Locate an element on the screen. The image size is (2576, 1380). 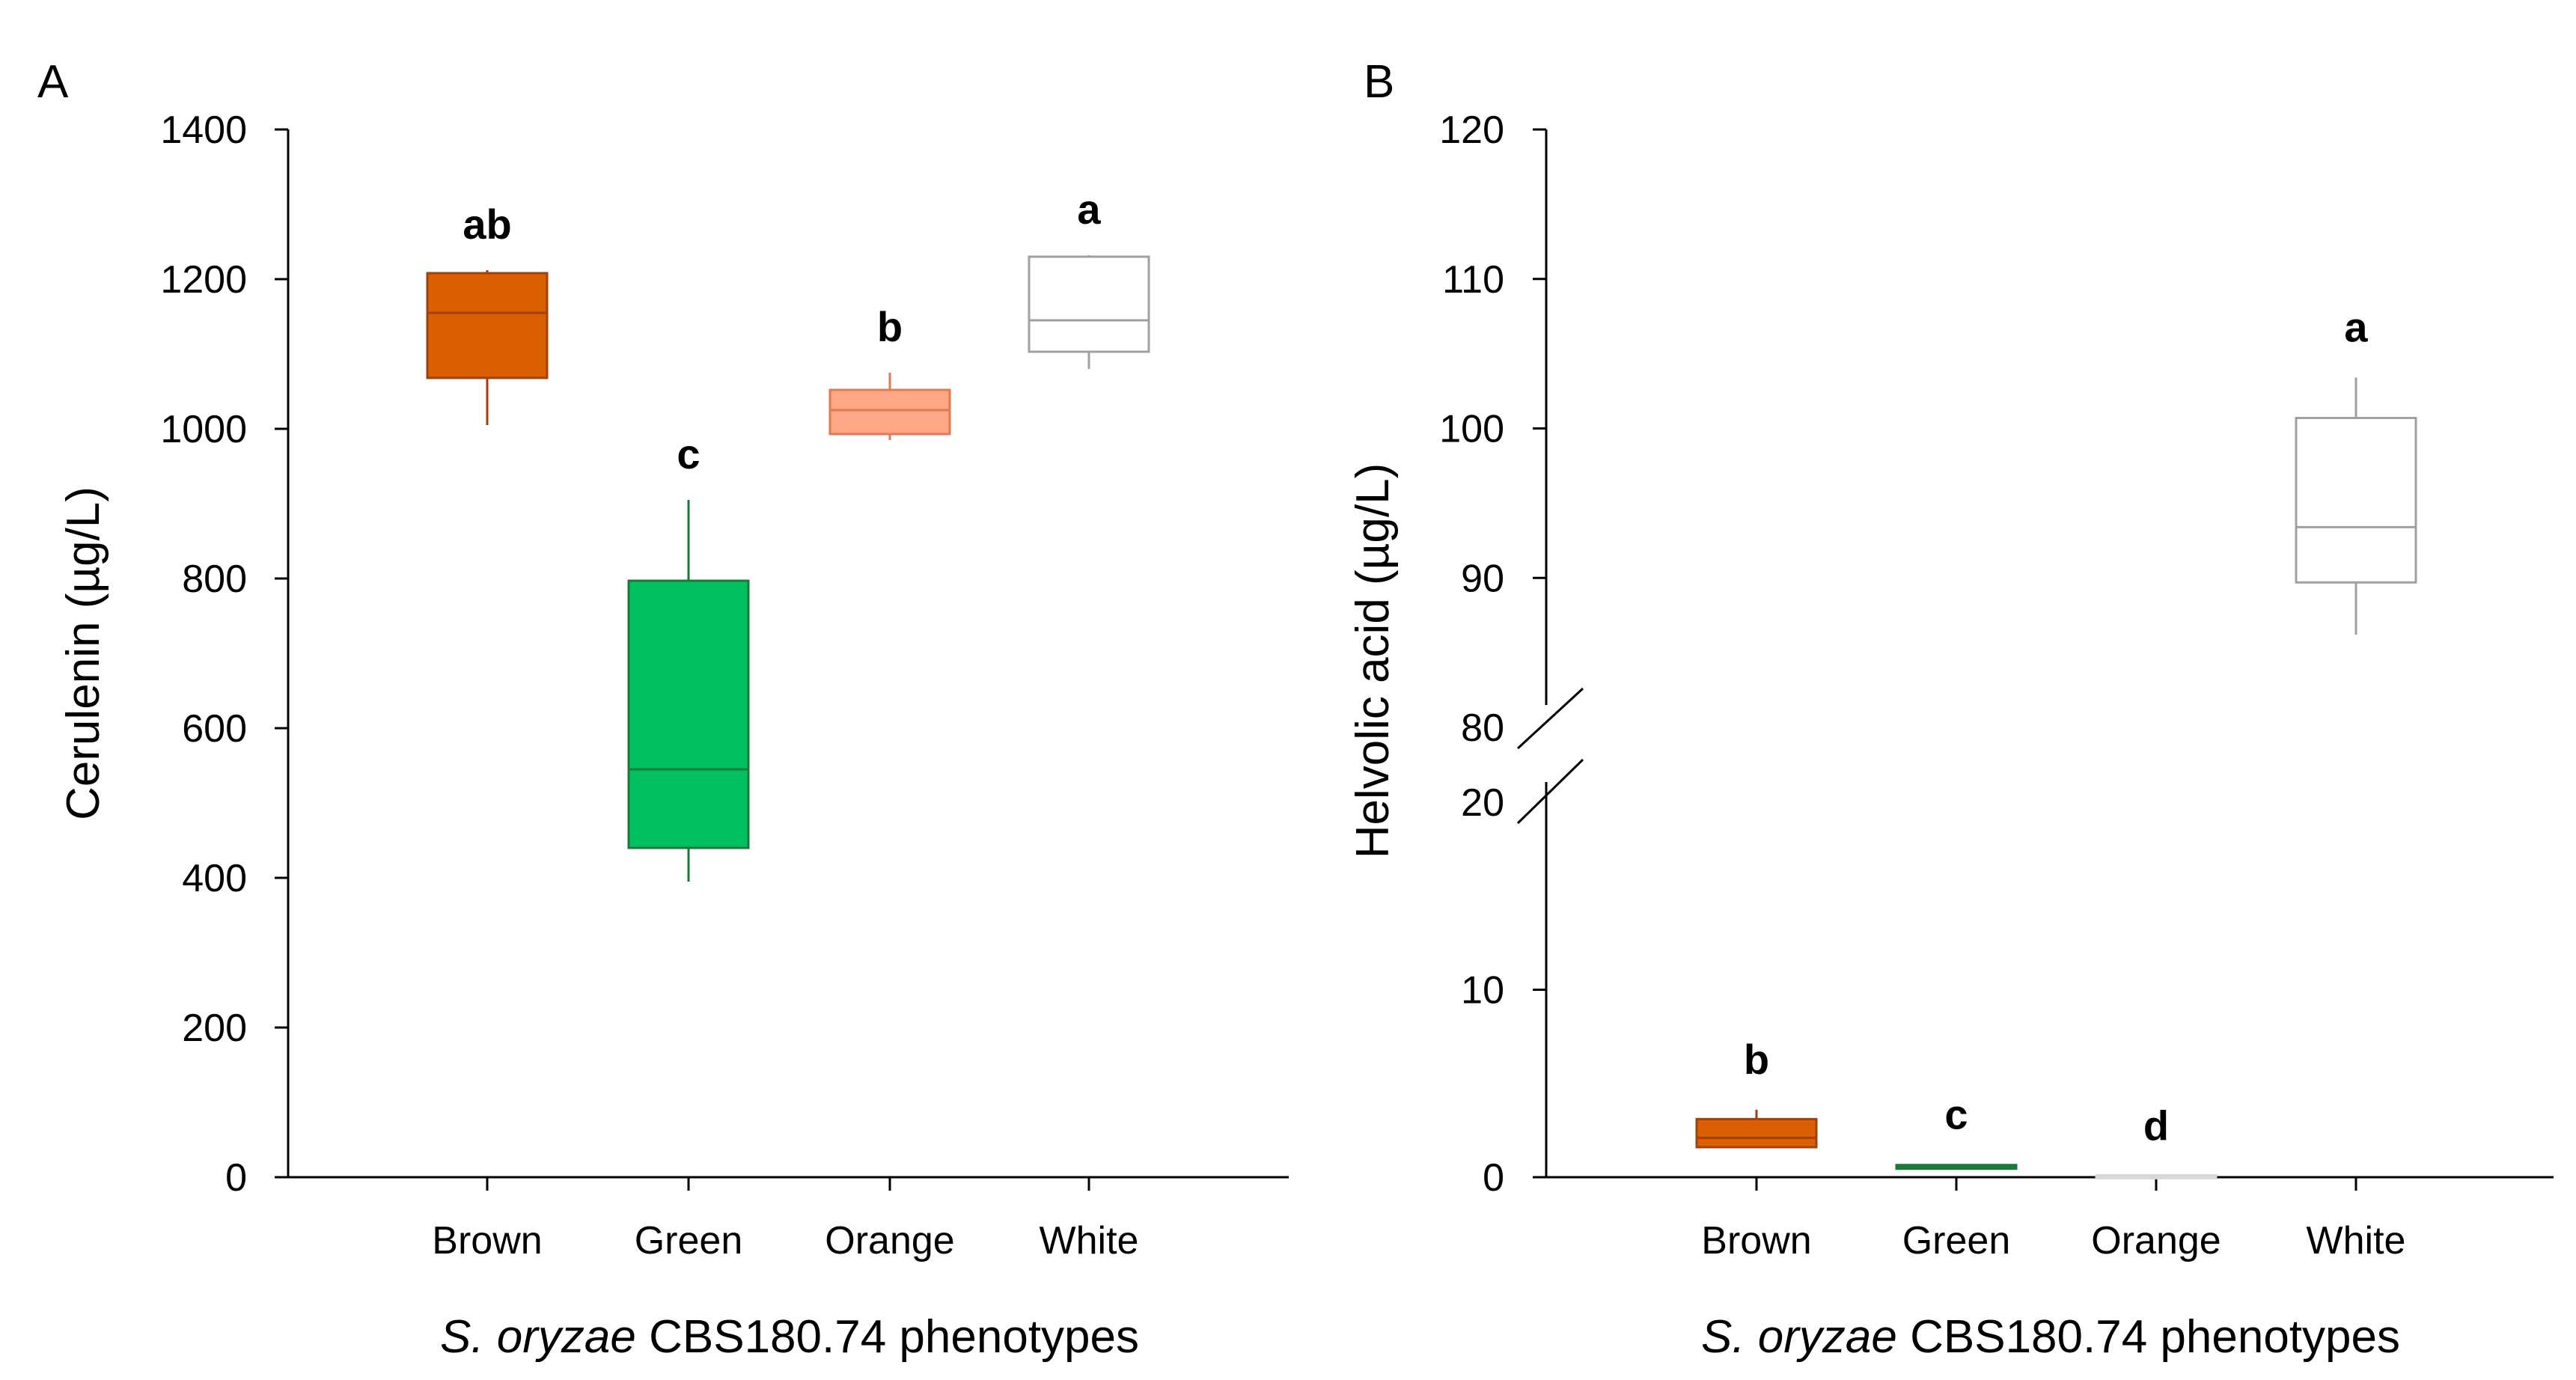
panel-a-significance-letter: ab is located at coordinates (487, 224).